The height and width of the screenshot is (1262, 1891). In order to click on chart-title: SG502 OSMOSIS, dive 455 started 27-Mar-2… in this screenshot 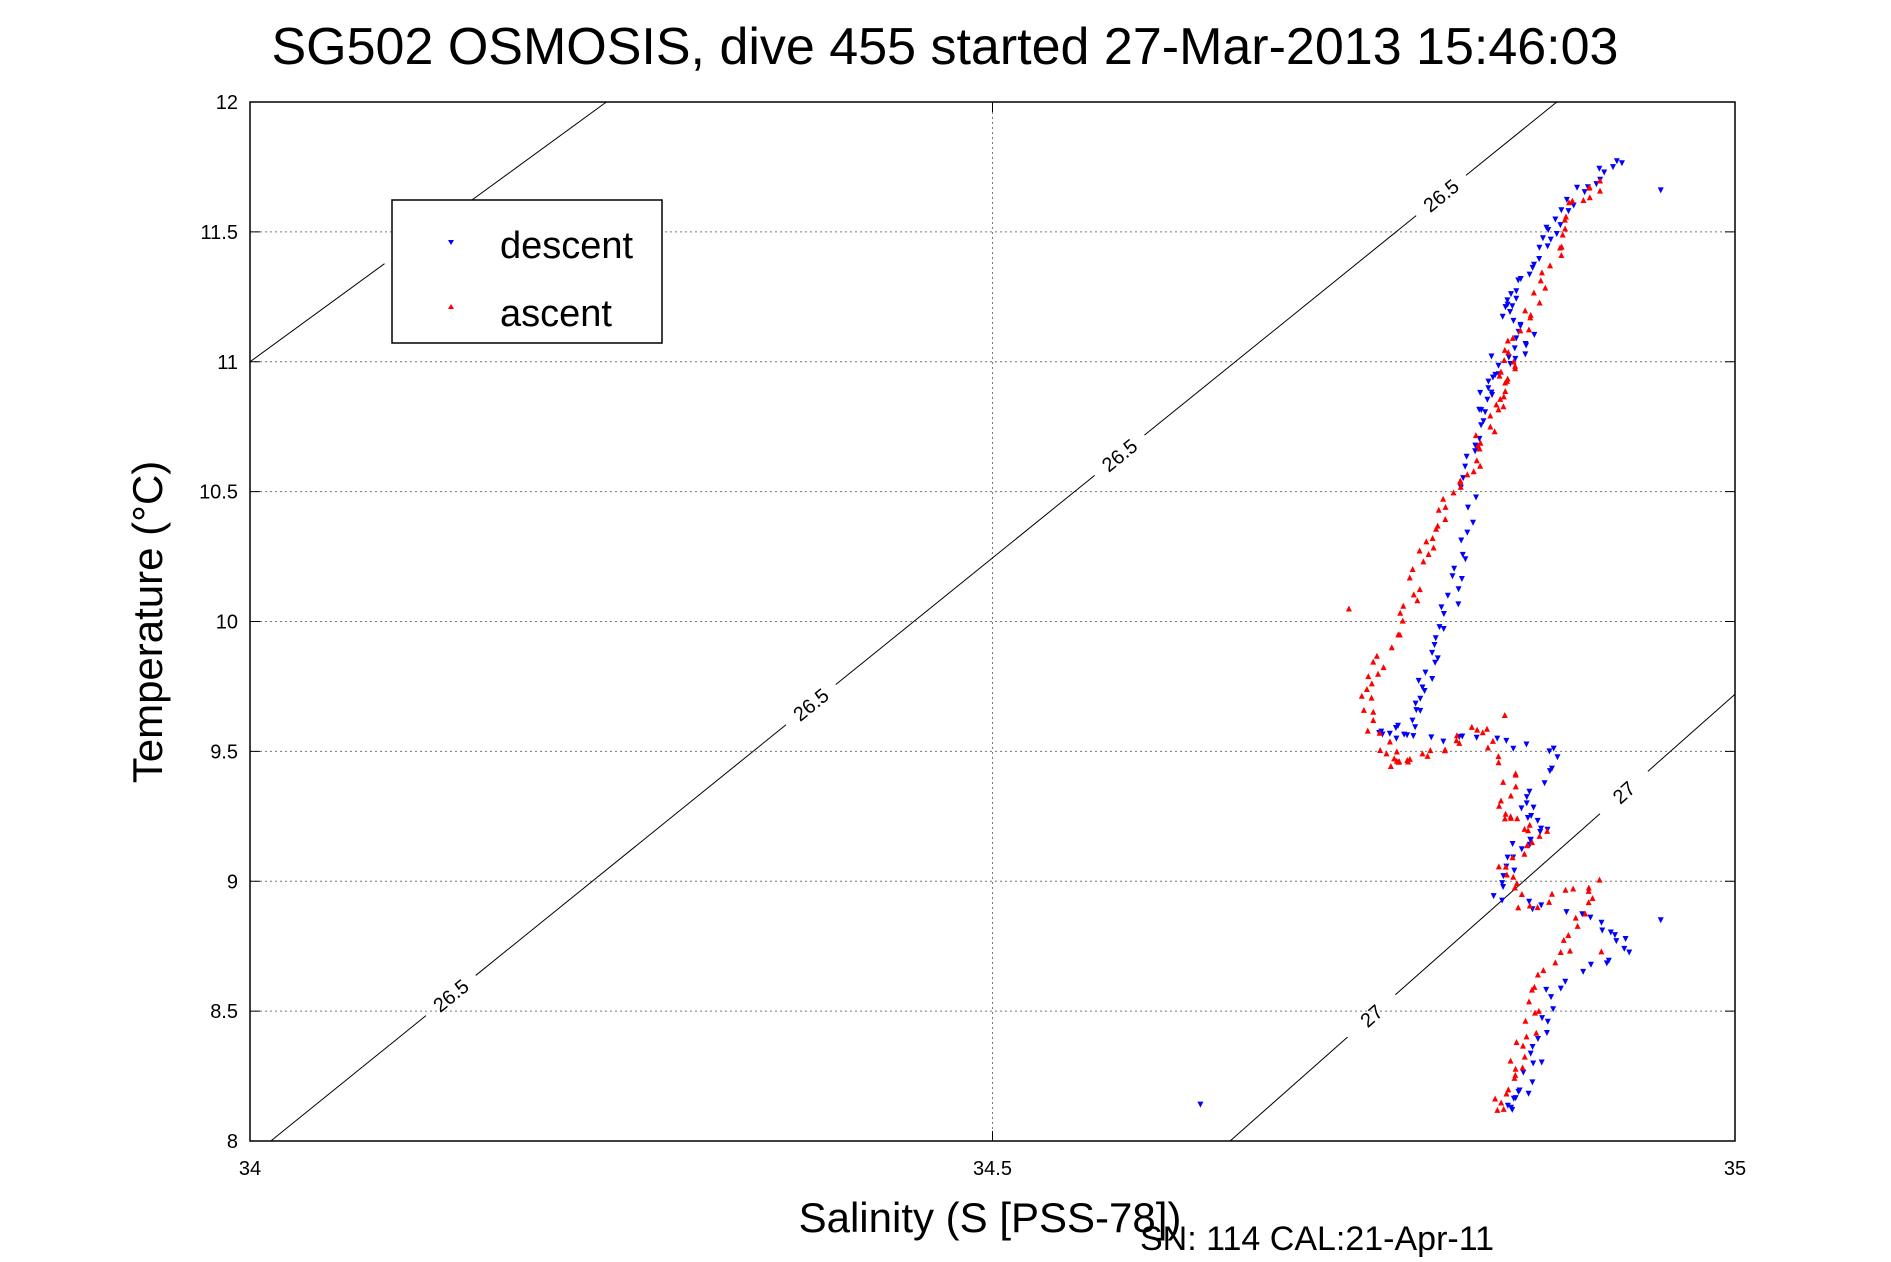, I will do `click(945, 47)`.